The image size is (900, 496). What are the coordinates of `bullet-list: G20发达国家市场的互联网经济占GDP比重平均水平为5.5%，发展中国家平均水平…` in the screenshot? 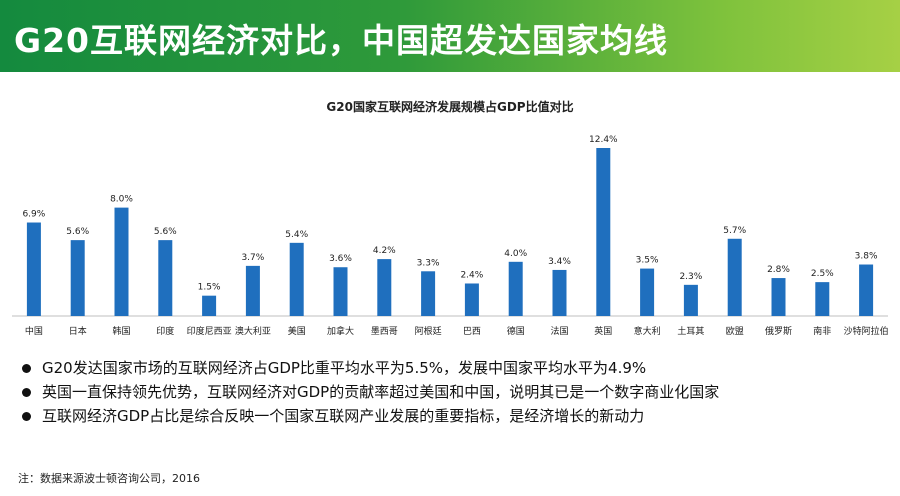 It's located at (450, 392).